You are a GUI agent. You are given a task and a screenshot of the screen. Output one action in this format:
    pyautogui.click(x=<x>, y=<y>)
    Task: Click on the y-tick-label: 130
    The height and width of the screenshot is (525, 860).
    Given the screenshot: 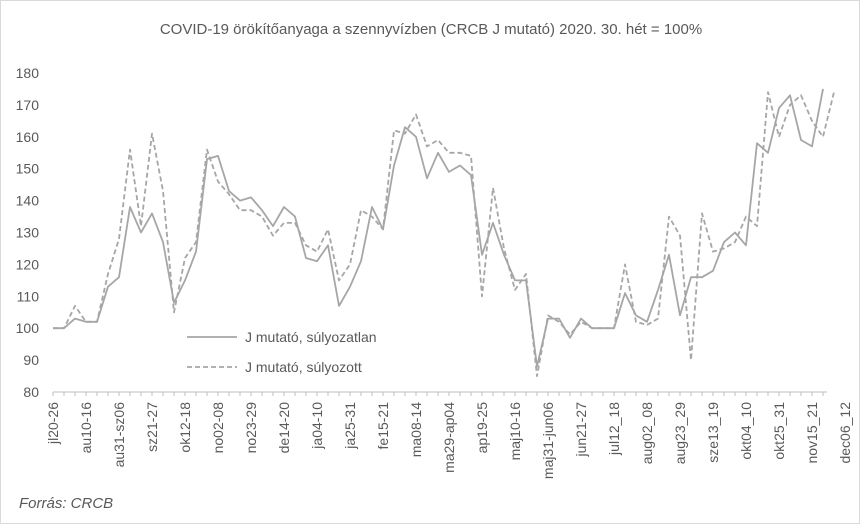 What is the action you would take?
    pyautogui.click(x=28, y=233)
    